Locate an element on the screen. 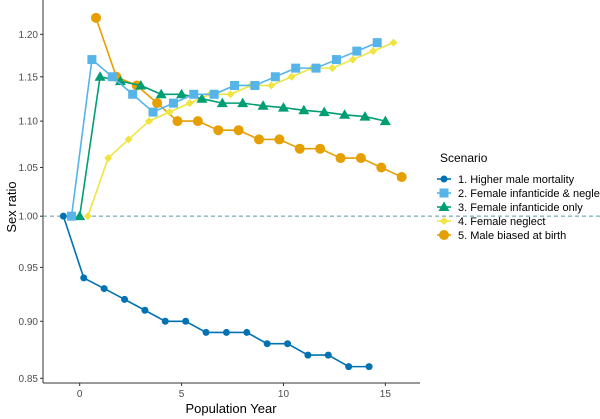 This screenshot has width=600, height=419. legend-label: 1. Higher male mortality is located at coordinates (516, 180).